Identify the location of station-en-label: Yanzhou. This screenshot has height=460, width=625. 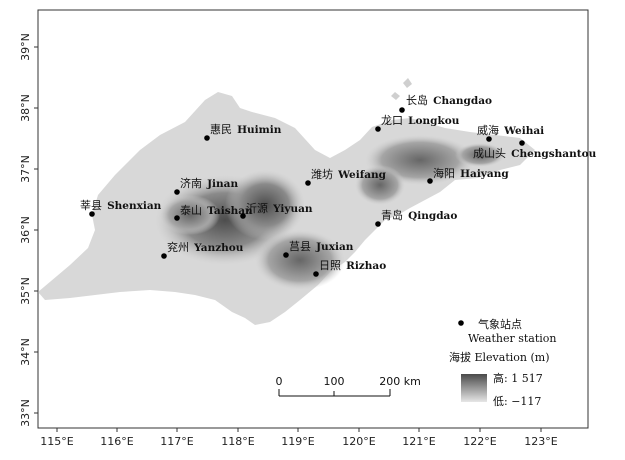
(218, 248).